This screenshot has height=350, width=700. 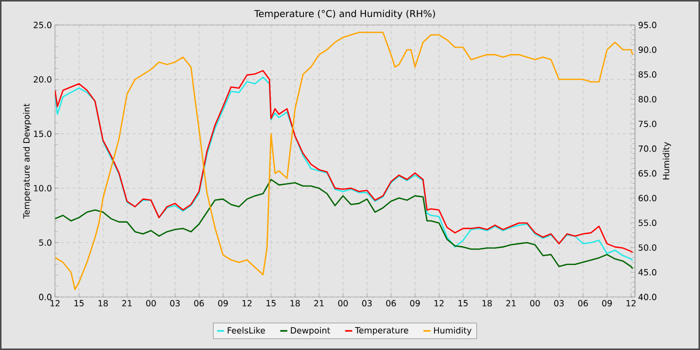 What do you see at coordinates (43, 25) in the screenshot?
I see `y-tick-label: 25.0` at bounding box center [43, 25].